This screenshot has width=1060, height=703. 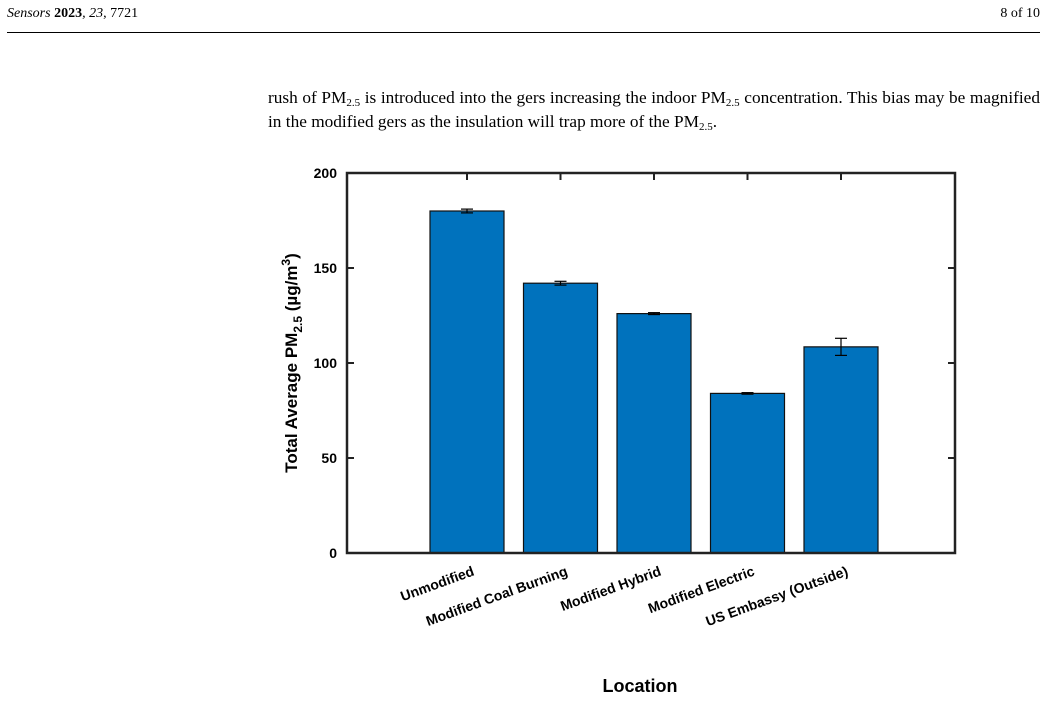 What do you see at coordinates (333, 553) in the screenshot?
I see `y-tick-label: 0` at bounding box center [333, 553].